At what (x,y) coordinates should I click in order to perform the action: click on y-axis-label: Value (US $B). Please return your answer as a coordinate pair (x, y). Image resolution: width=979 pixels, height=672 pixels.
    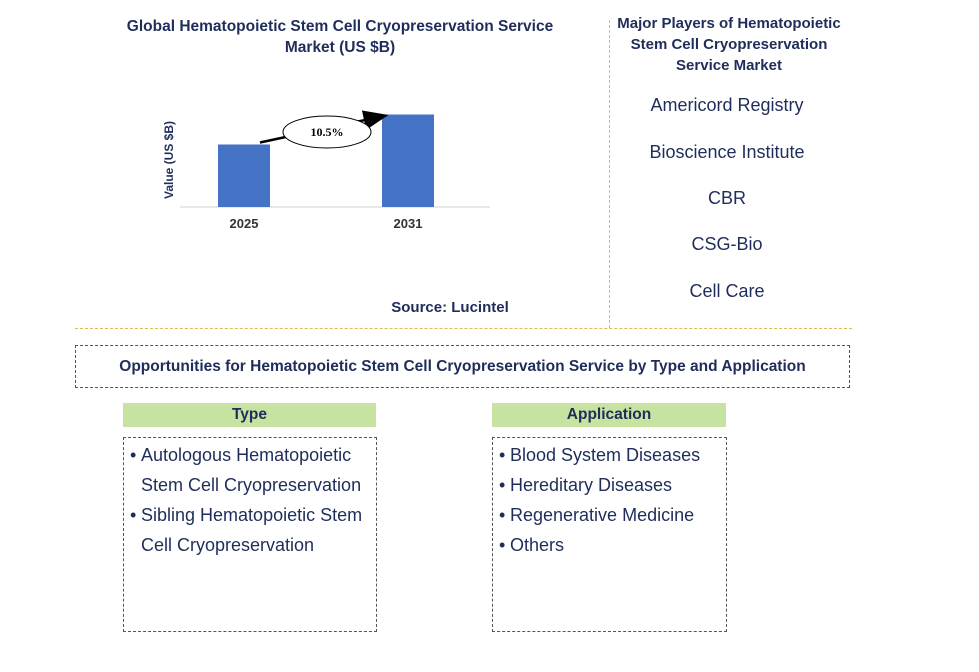
    Looking at the image, I should click on (169, 160).